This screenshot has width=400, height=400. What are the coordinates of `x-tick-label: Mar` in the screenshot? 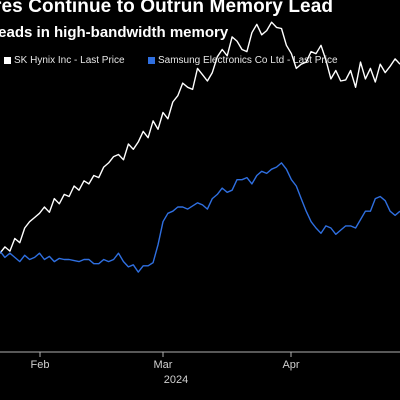 It's located at (163, 365).